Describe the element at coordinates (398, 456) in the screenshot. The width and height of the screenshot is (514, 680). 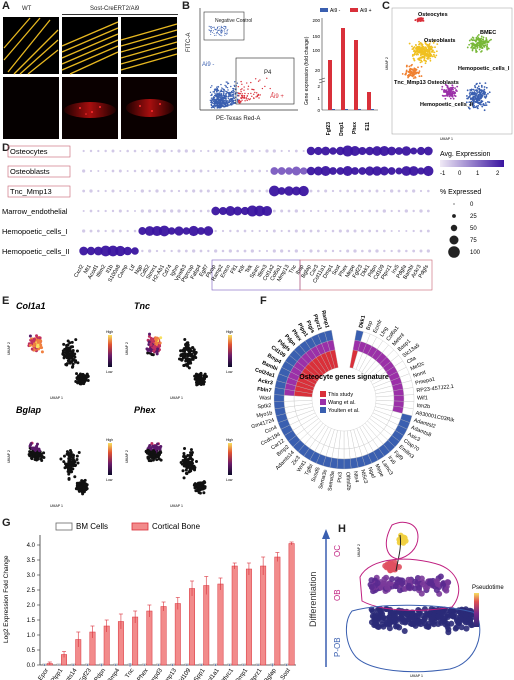
I see `signature-gene: Fgf9` at that location.